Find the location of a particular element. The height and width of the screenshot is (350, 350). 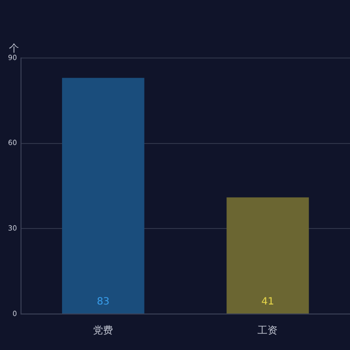

x-tick-label: 党费 is located at coordinates (103, 330).